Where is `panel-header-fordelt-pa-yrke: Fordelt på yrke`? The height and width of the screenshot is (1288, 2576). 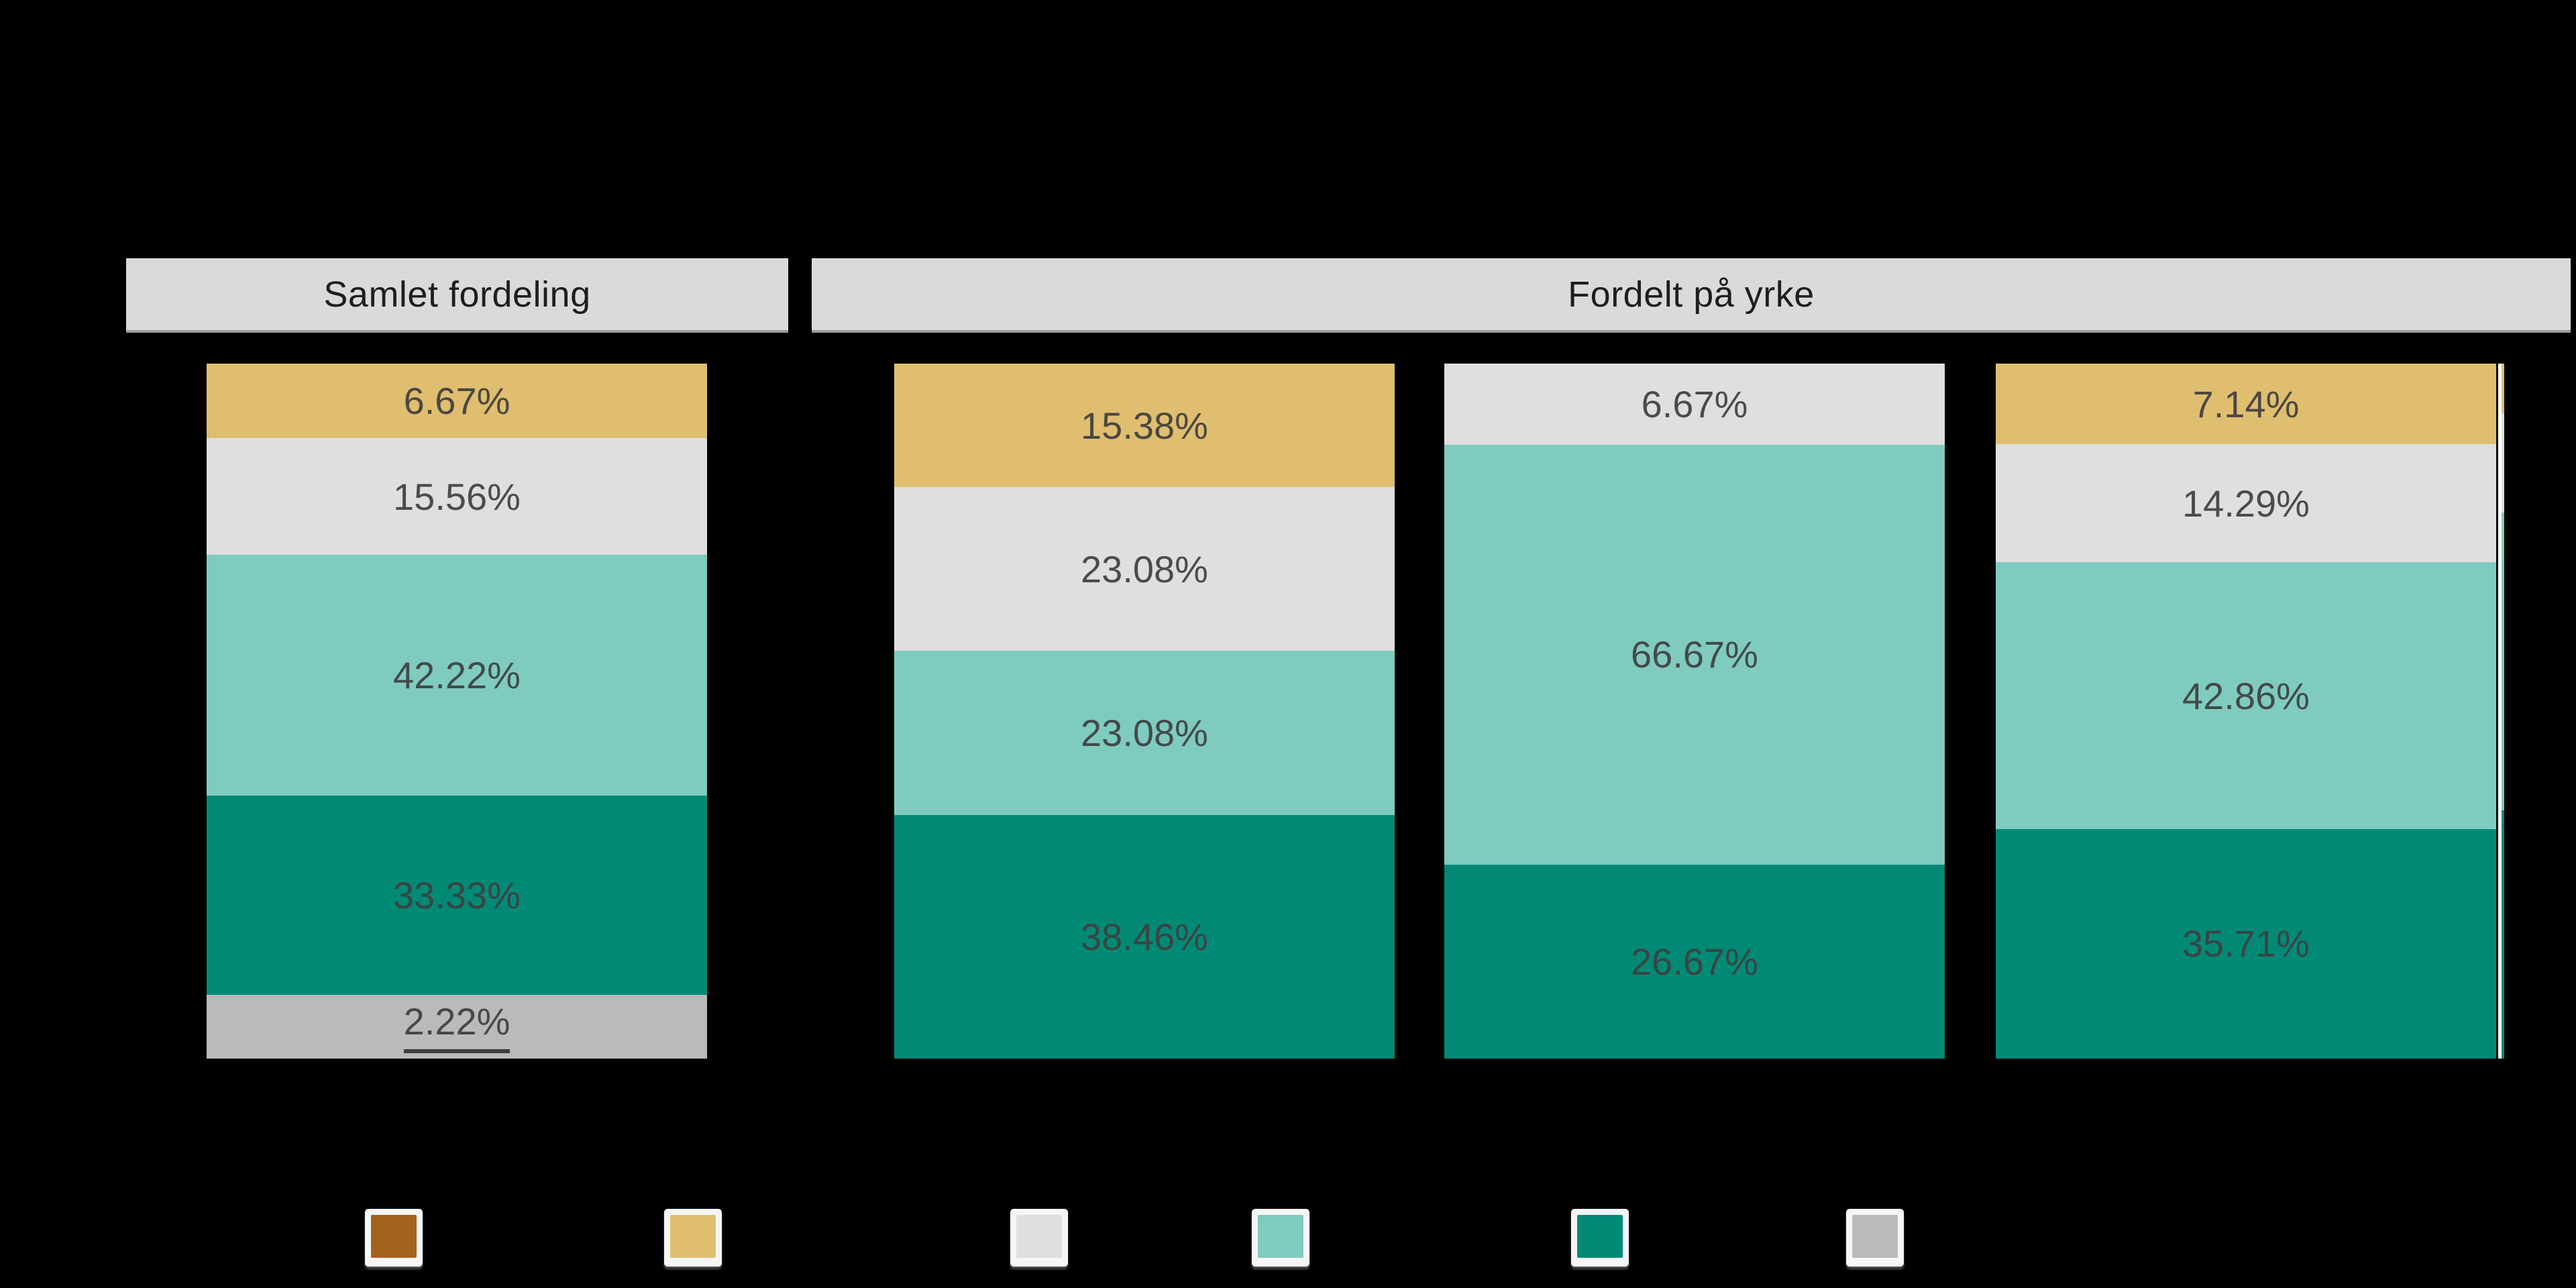 panel-header-fordelt-pa-yrke: Fordelt på yrke is located at coordinates (1691, 295).